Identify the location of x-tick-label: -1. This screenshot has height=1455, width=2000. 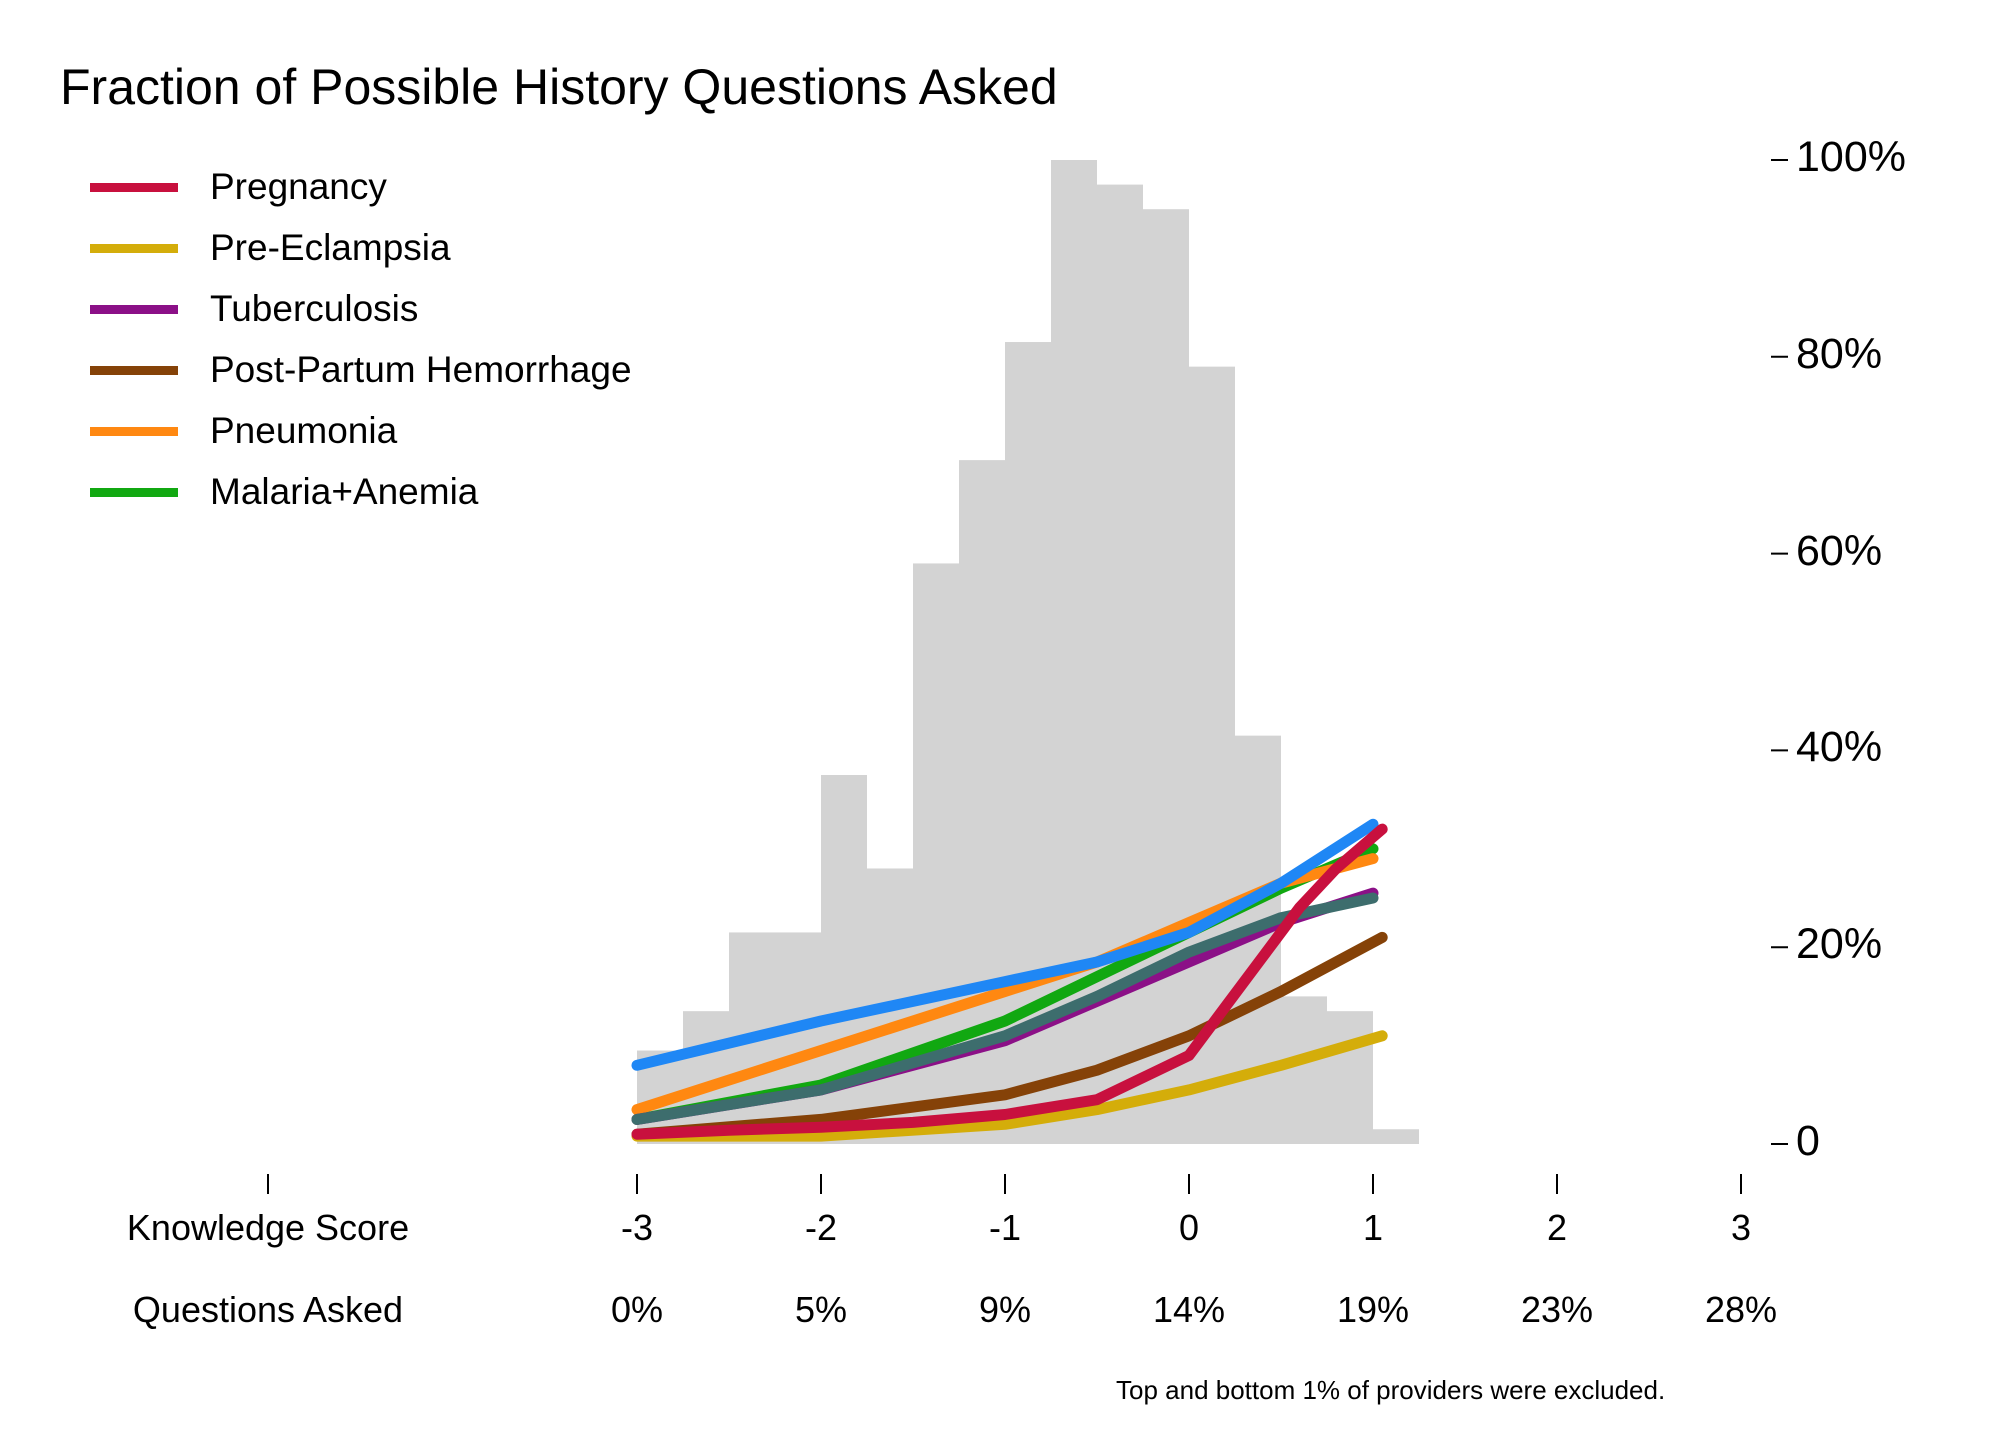
(1005, 1227).